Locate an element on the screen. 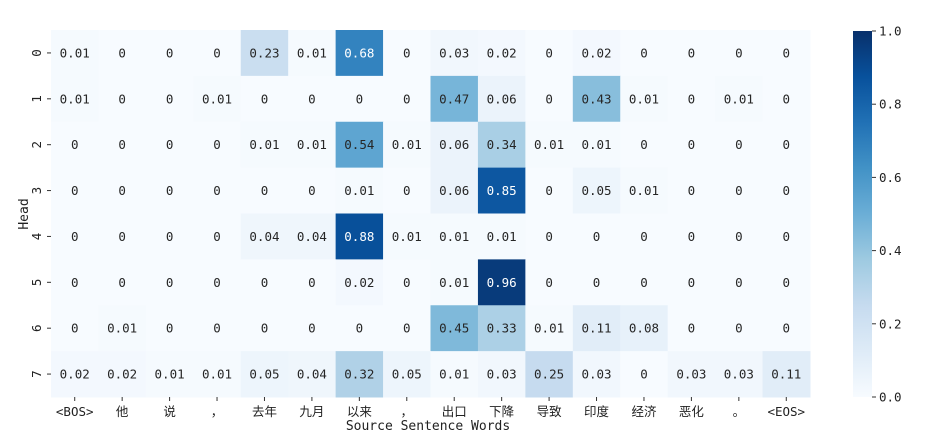 This screenshot has width=928, height=447. colorbar-tick-label: 0.0 is located at coordinates (890, 397).